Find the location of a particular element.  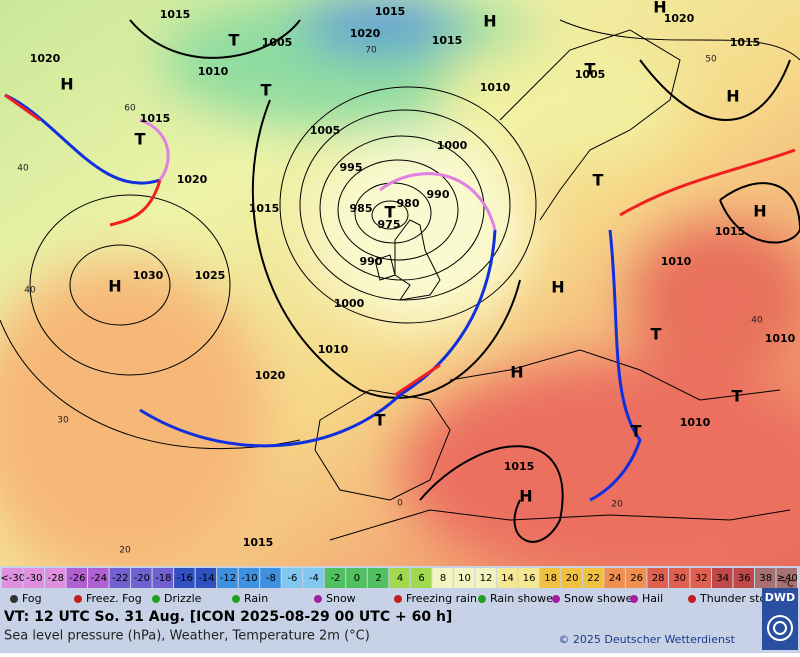

colorbar-label: -16 is located at coordinates (185, 578).